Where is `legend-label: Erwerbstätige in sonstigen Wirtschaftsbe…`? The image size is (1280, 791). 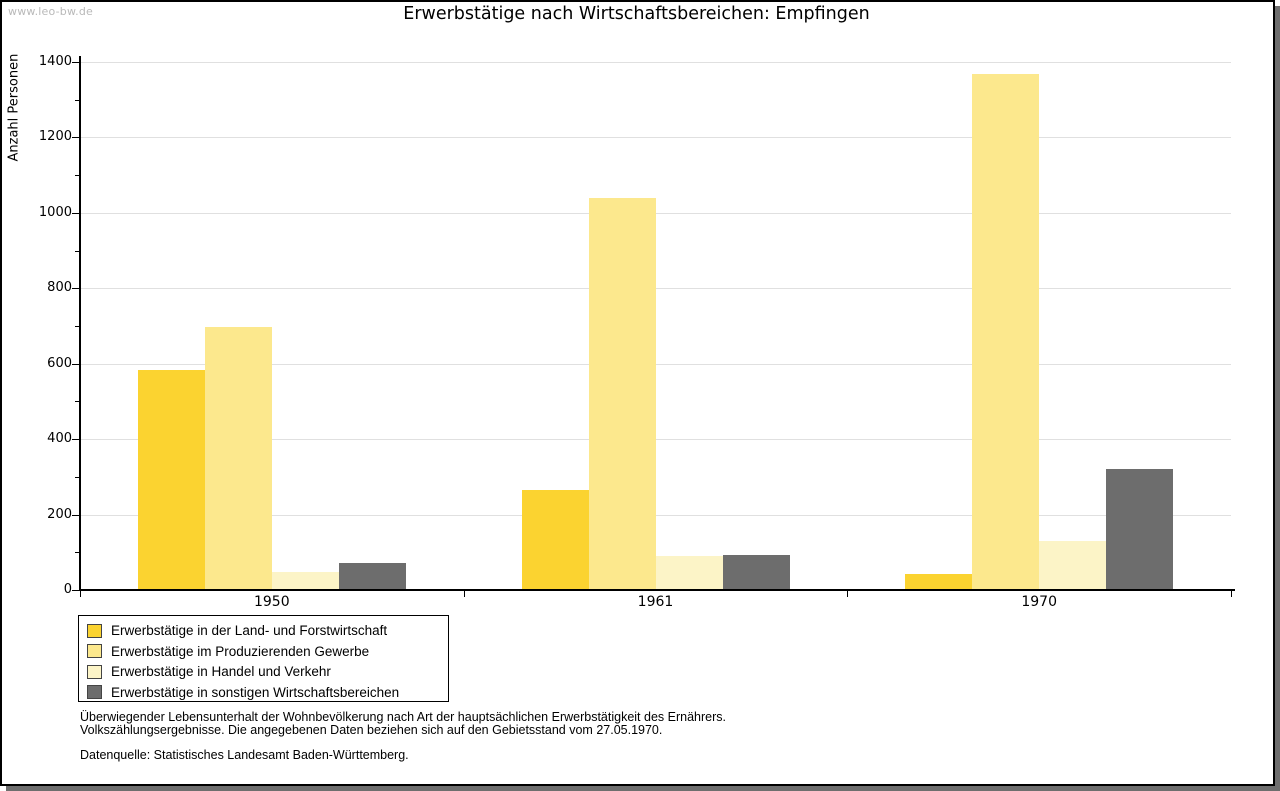
legend-label: Erwerbstätige in sonstigen Wirtschaftsbe… is located at coordinates (255, 692).